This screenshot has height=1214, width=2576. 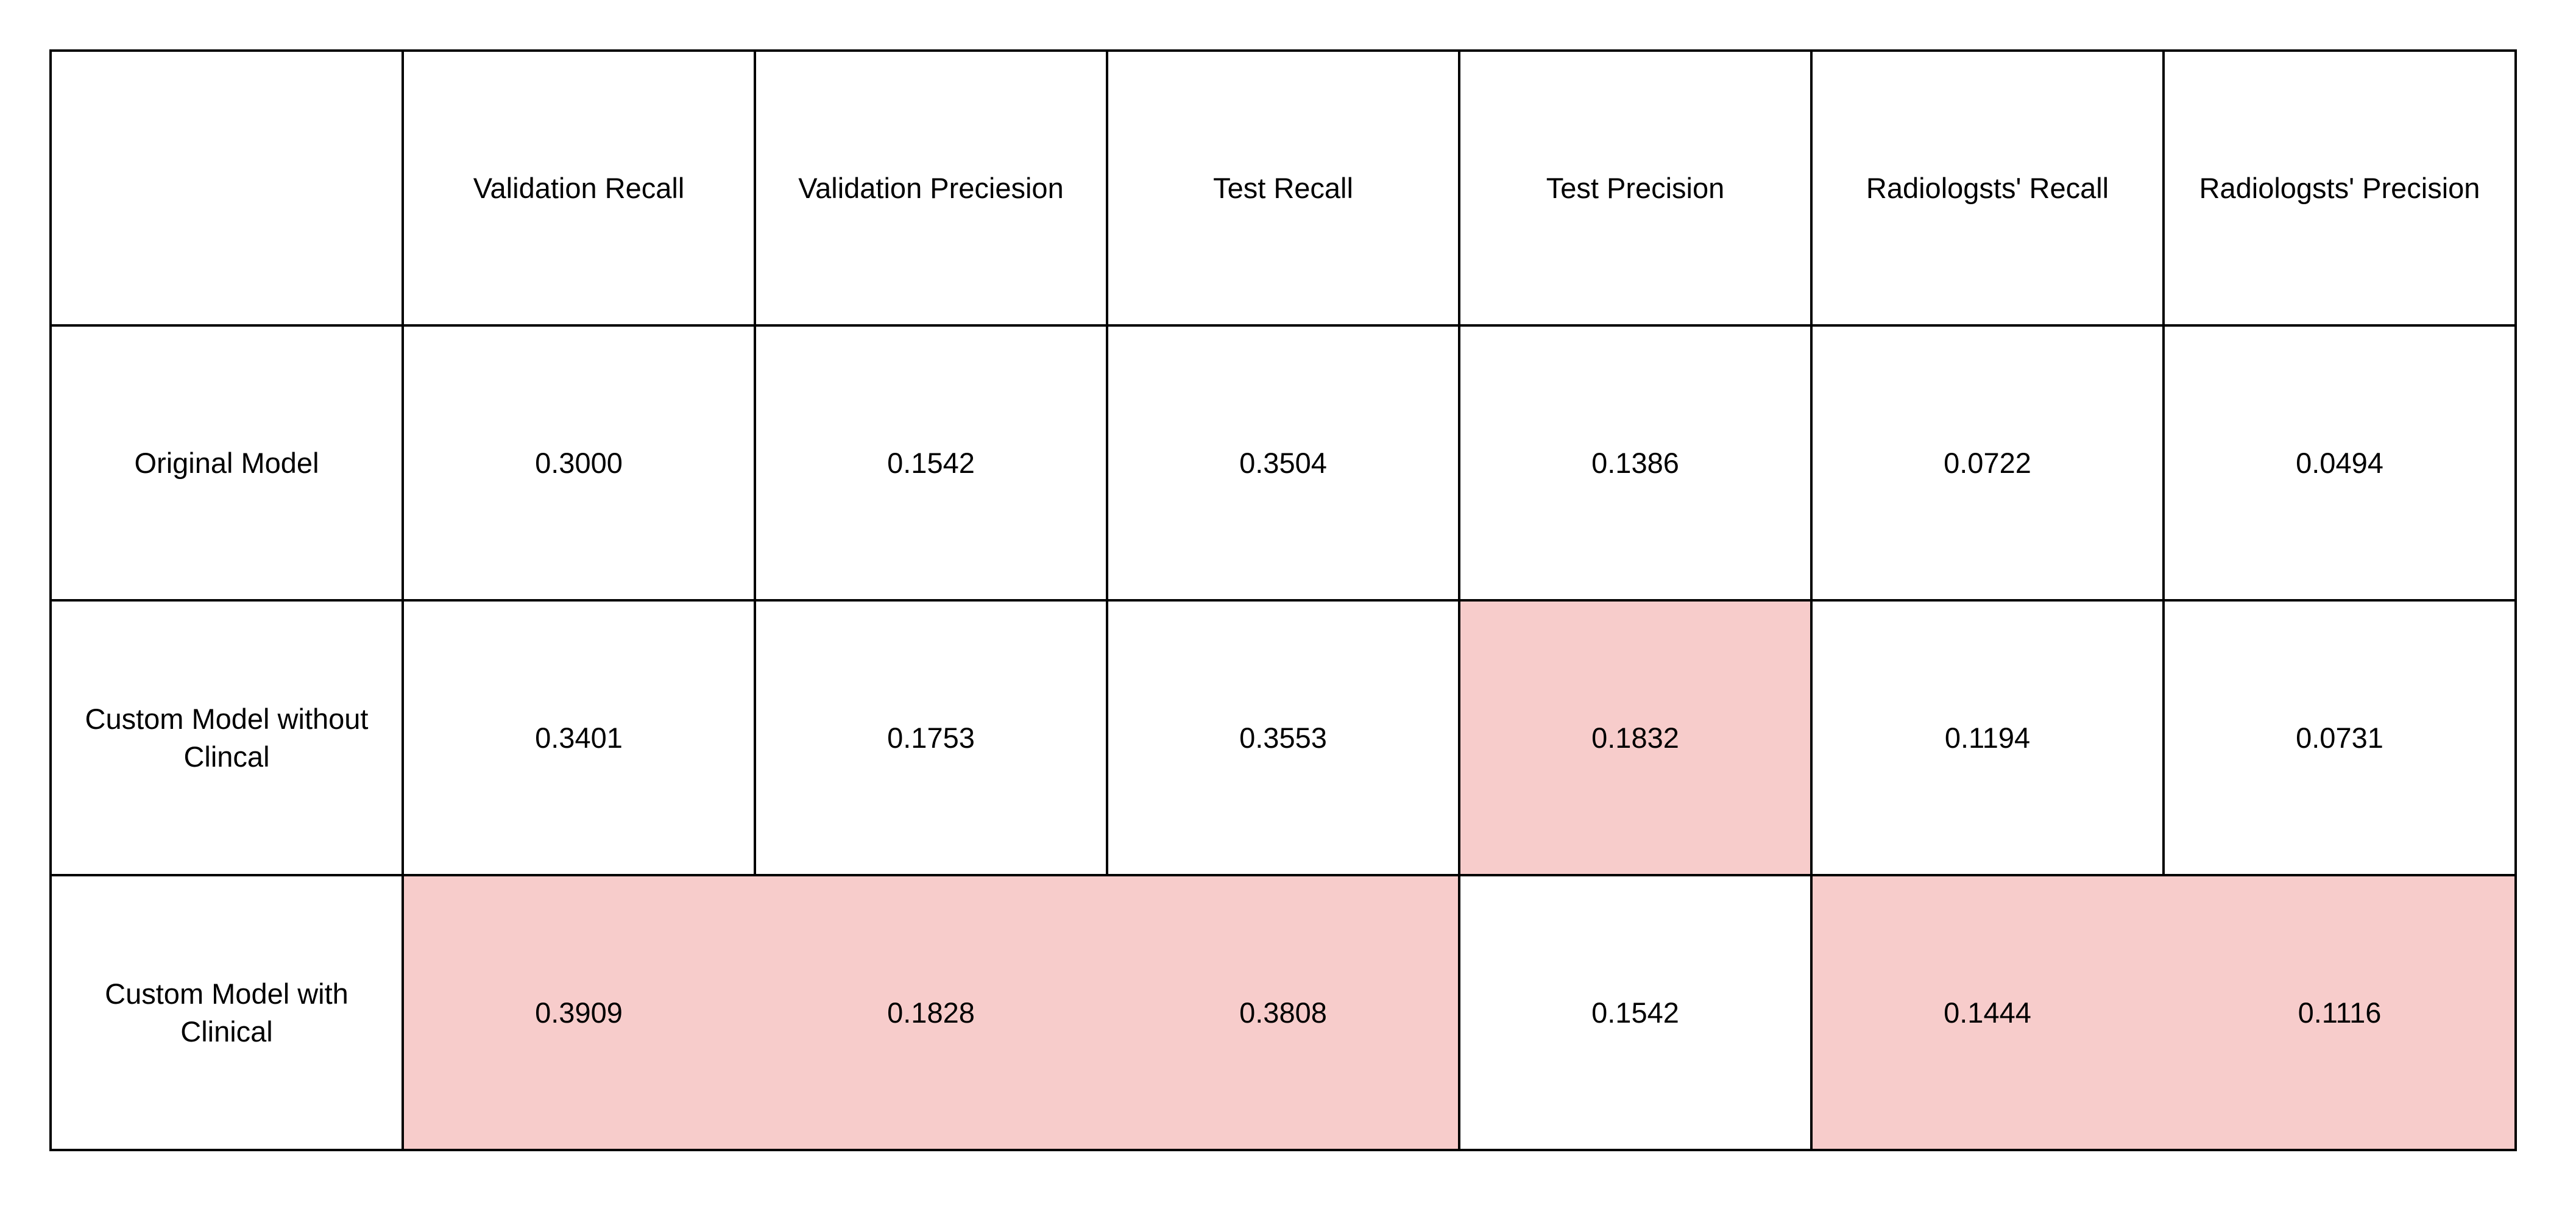 I want to click on value-cell: 0.0722, so click(x=1987, y=463).